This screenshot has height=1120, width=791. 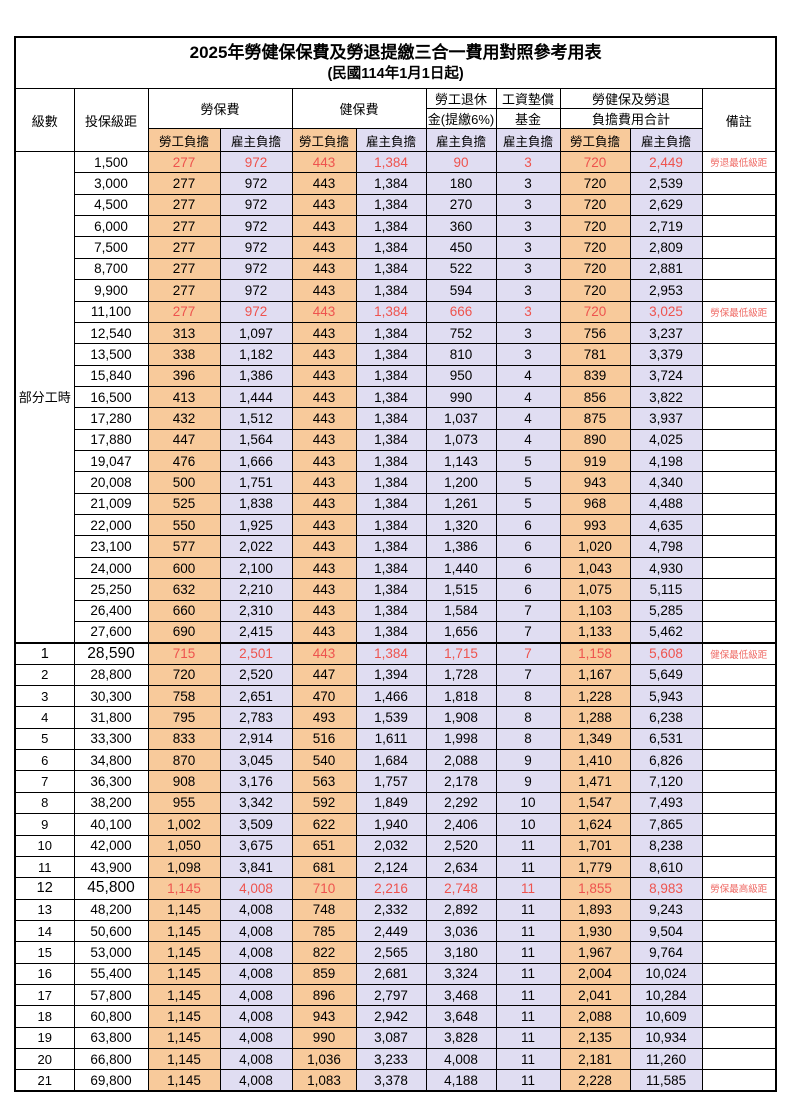 What do you see at coordinates (396, 504) in the screenshot?
I see `table-row: 21,009 525 1,838 443 1,384 1,261 5 968 4,488` at bounding box center [396, 504].